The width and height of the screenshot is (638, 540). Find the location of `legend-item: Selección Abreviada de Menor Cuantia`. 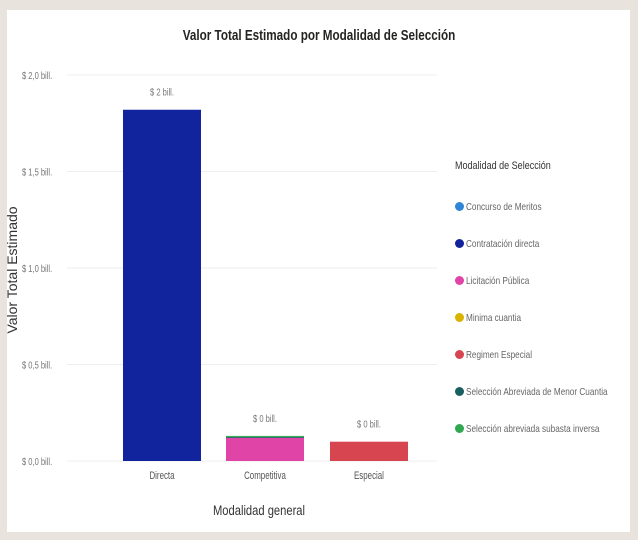

legend-item: Selección Abreviada de Menor Cuantia is located at coordinates (542, 391).